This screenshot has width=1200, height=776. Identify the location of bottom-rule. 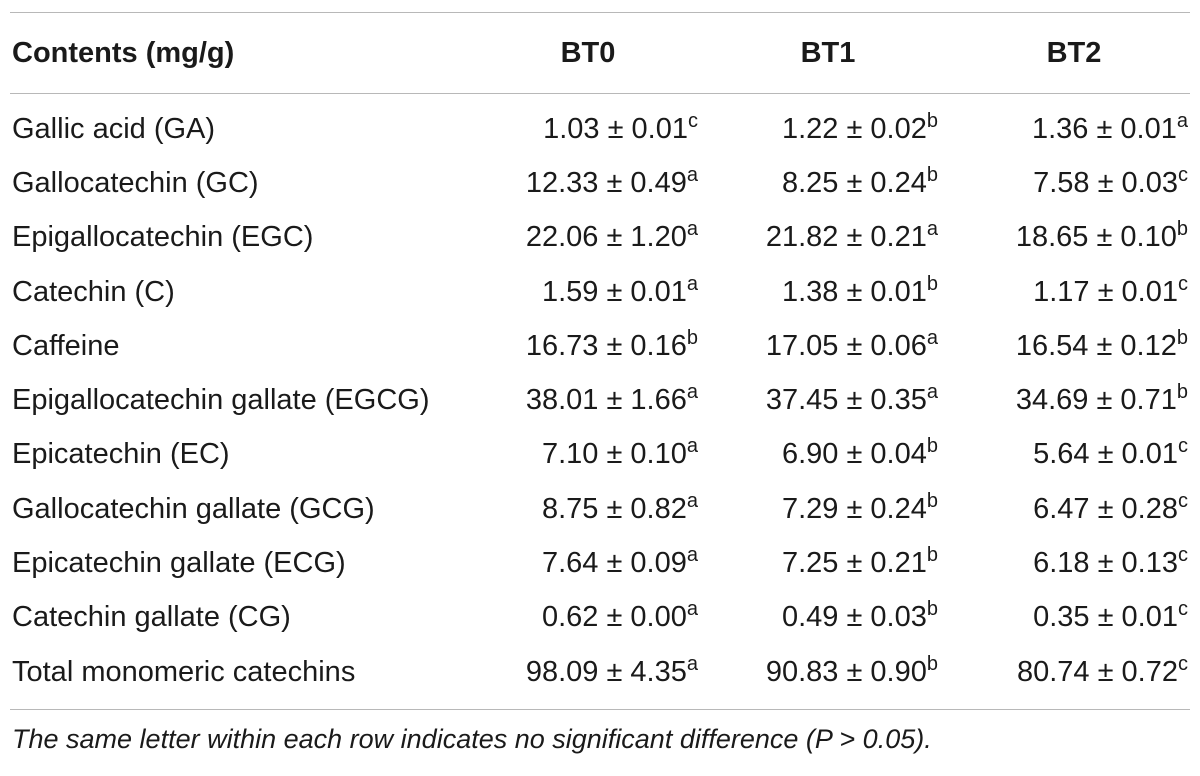
(600, 710).